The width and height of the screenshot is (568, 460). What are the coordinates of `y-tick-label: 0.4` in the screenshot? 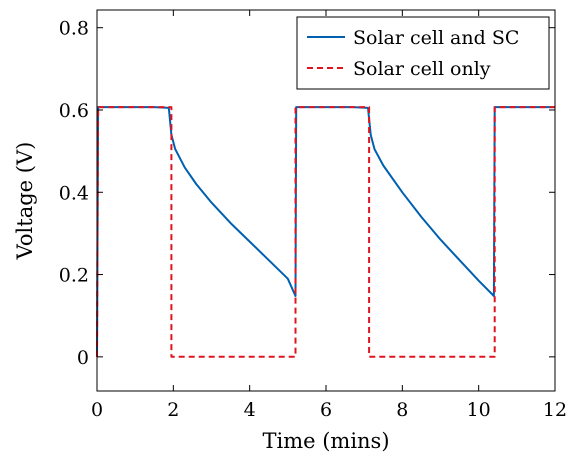 It's located at (74, 193).